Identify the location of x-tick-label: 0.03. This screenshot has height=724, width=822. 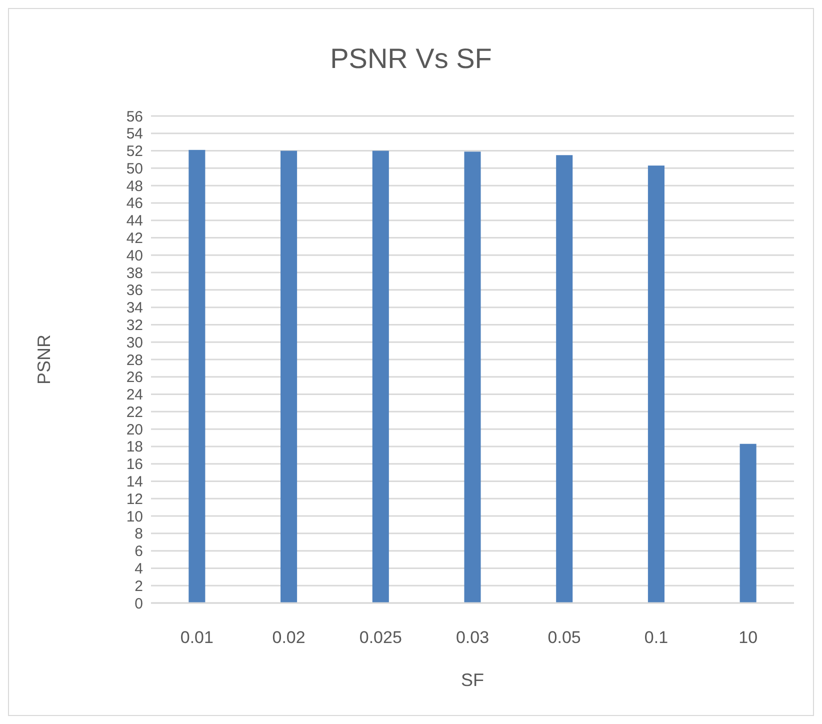
(473, 637).